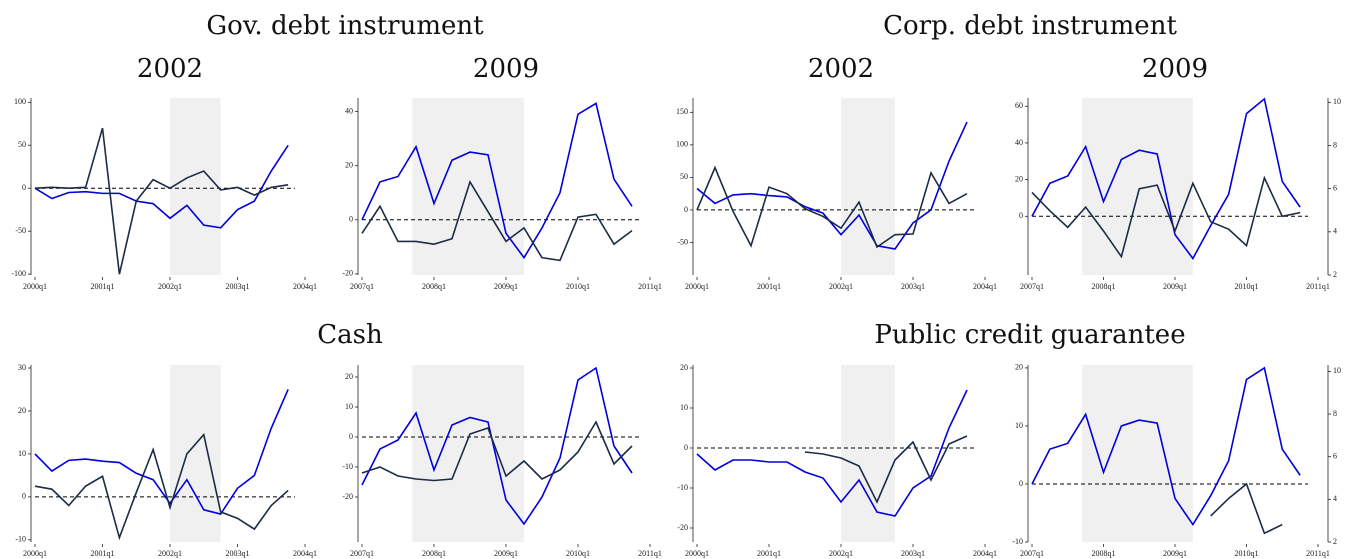  Describe the element at coordinates (682, 111) in the screenshot. I see `y-tick-label: 150` at that location.